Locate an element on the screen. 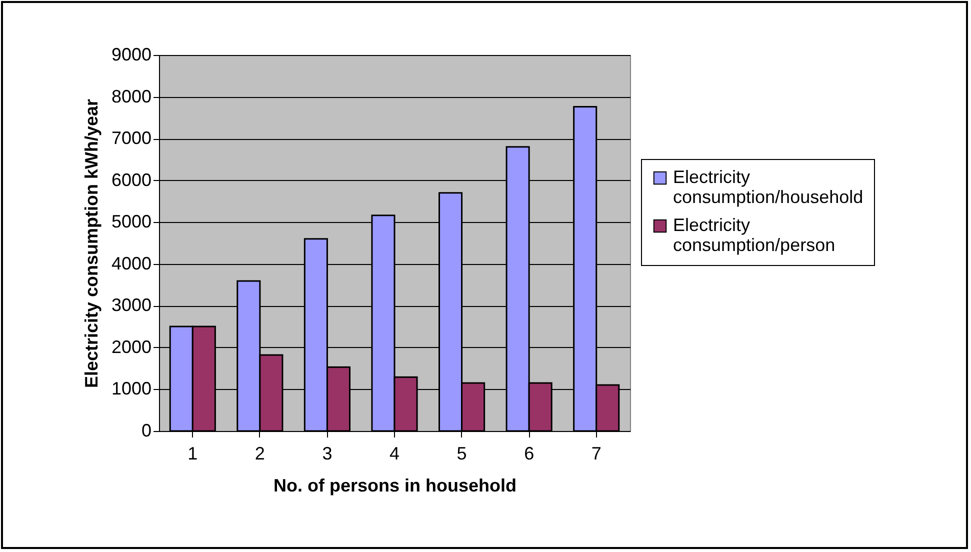 The height and width of the screenshot is (552, 971). x-tick-label: 7 is located at coordinates (596, 454).